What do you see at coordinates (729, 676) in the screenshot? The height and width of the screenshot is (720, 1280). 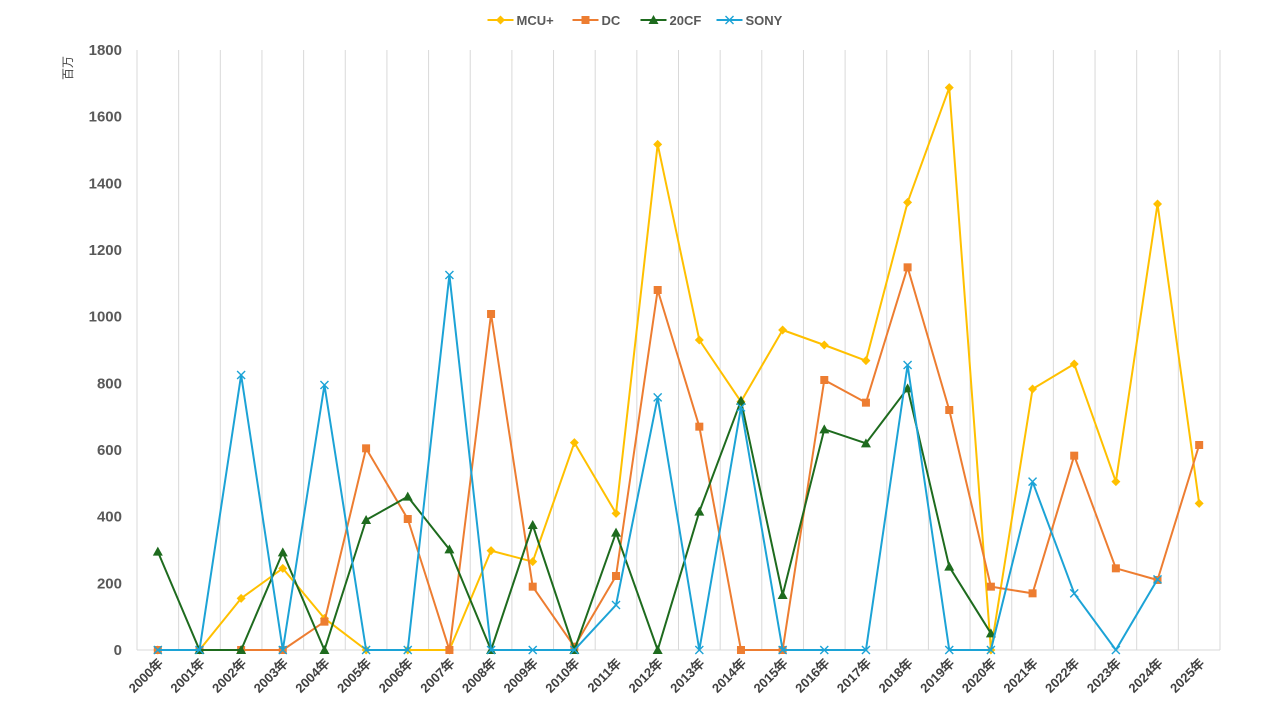 I see `x-tick-label: 2014年` at bounding box center [729, 676].